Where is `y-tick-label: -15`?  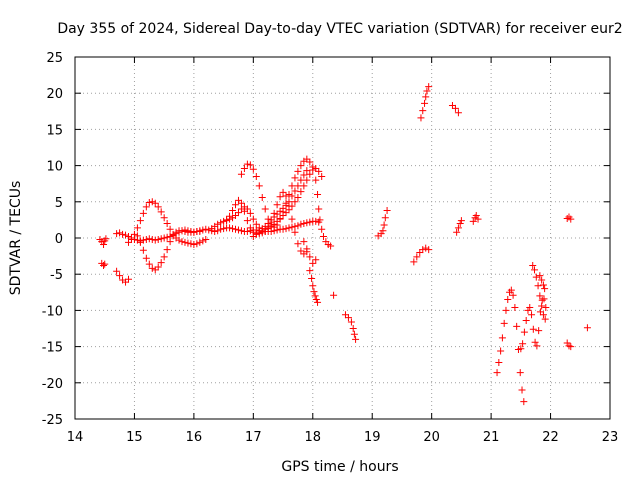 y-tick-label: -15 is located at coordinates (52, 348).